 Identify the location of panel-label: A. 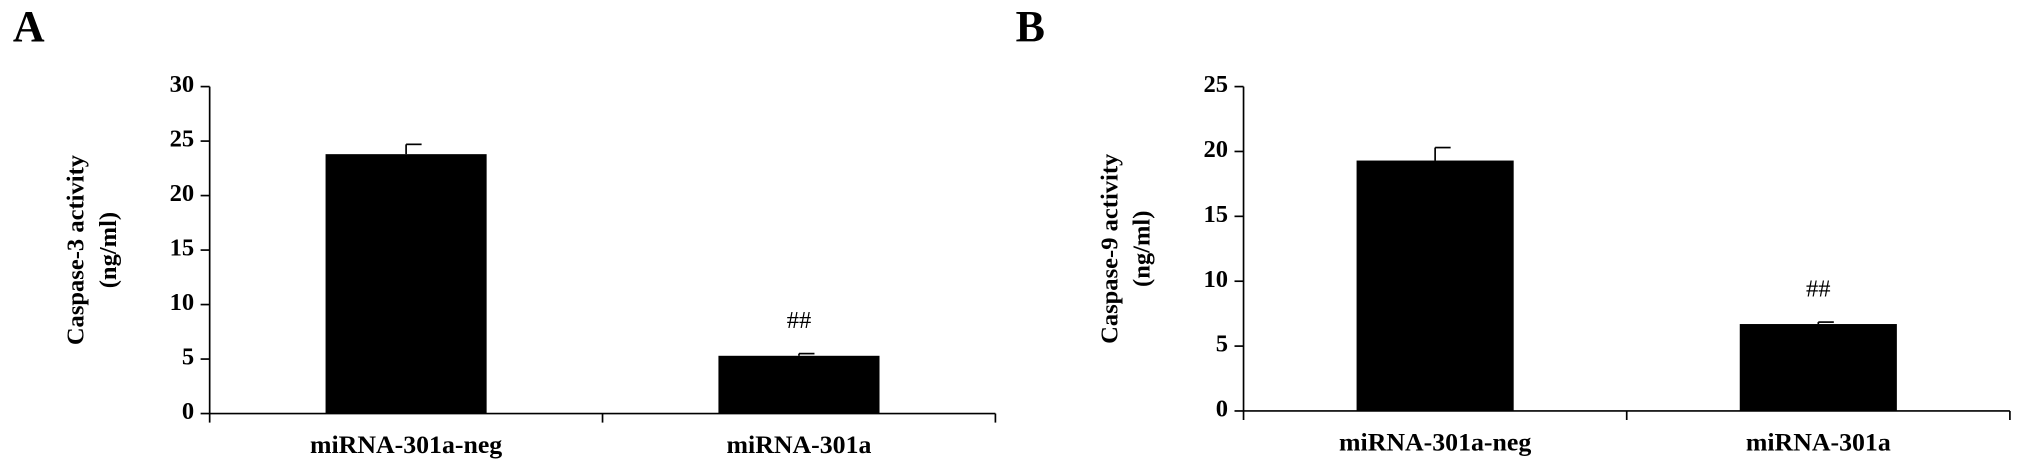
(29, 26).